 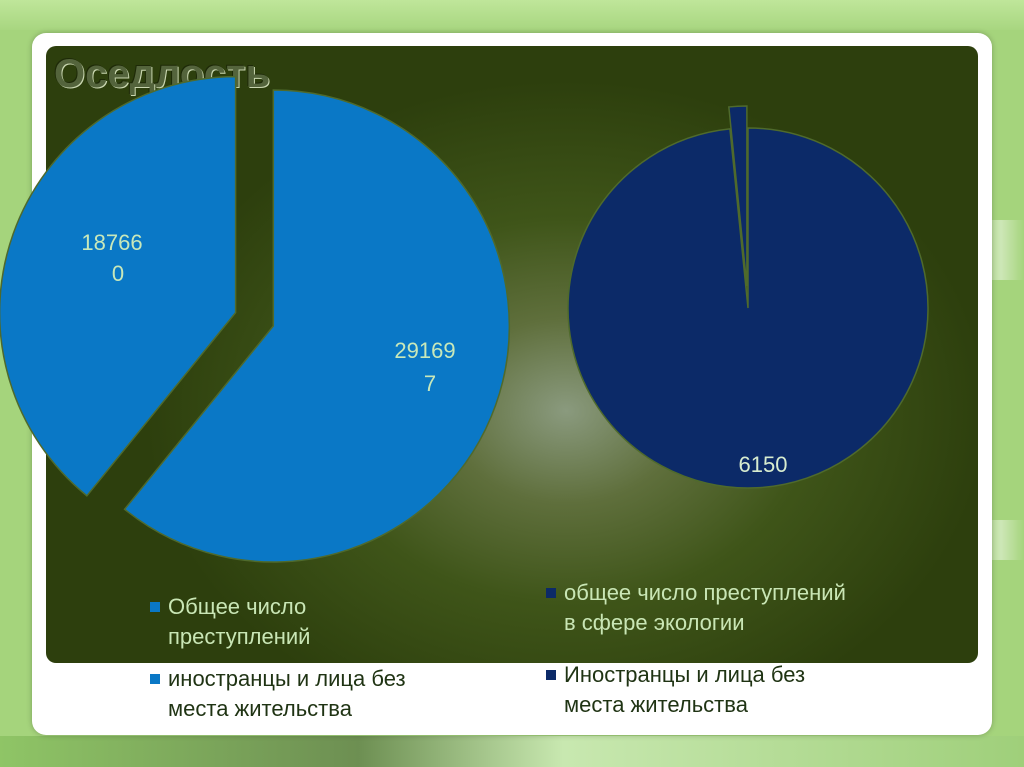 What do you see at coordinates (239, 636) in the screenshot?
I see `legend-label: преступлений` at bounding box center [239, 636].